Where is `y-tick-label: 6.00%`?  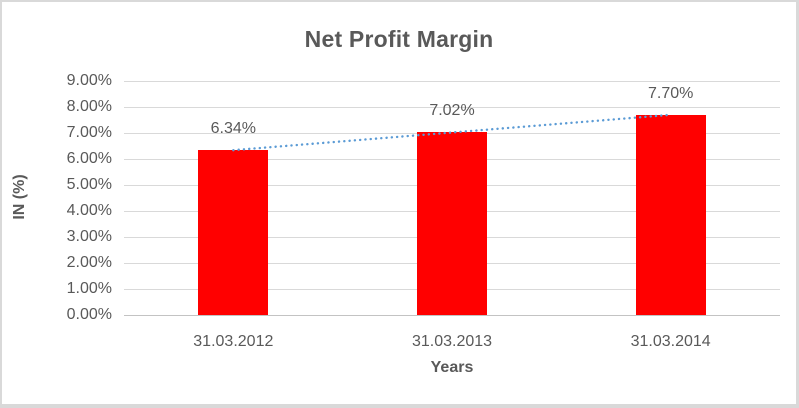 y-tick-label: 6.00% is located at coordinates (89, 158).